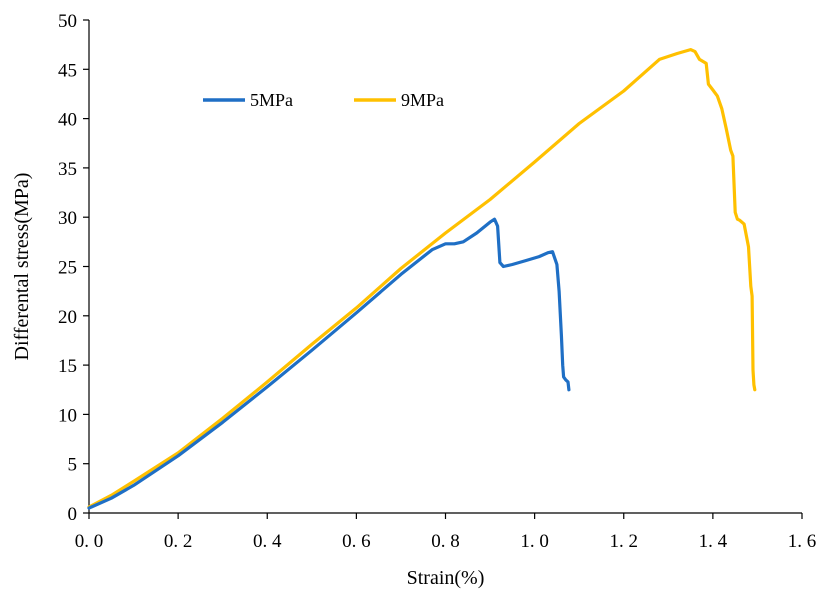  What do you see at coordinates (73, 465) in the screenshot?
I see `y-tick-label: 5` at bounding box center [73, 465].